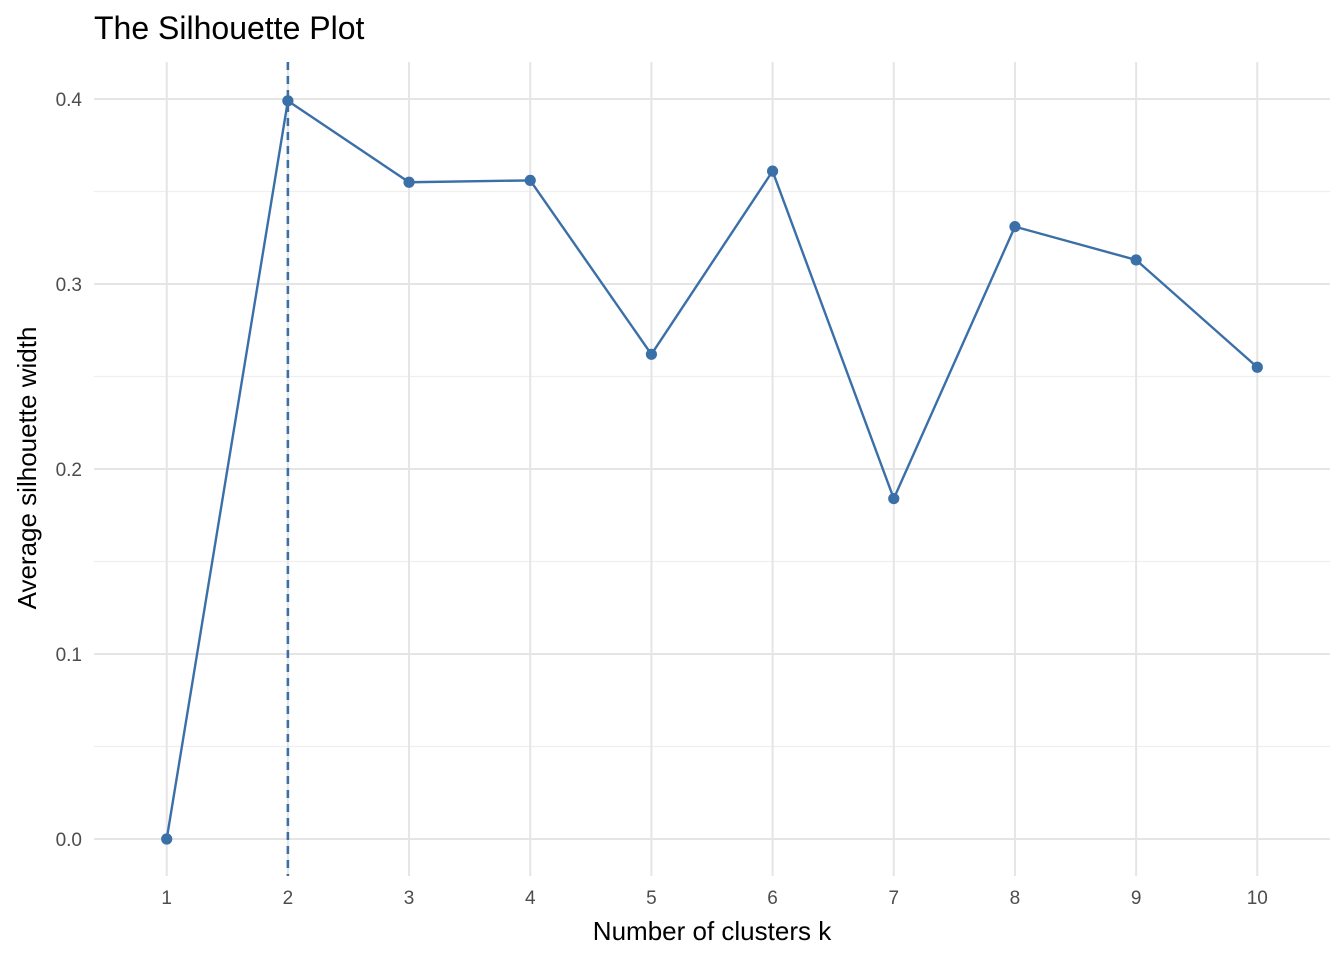 This screenshot has width=1344, height=960. Describe the element at coordinates (69, 285) in the screenshot. I see `y-tick-label: 0.3` at that location.